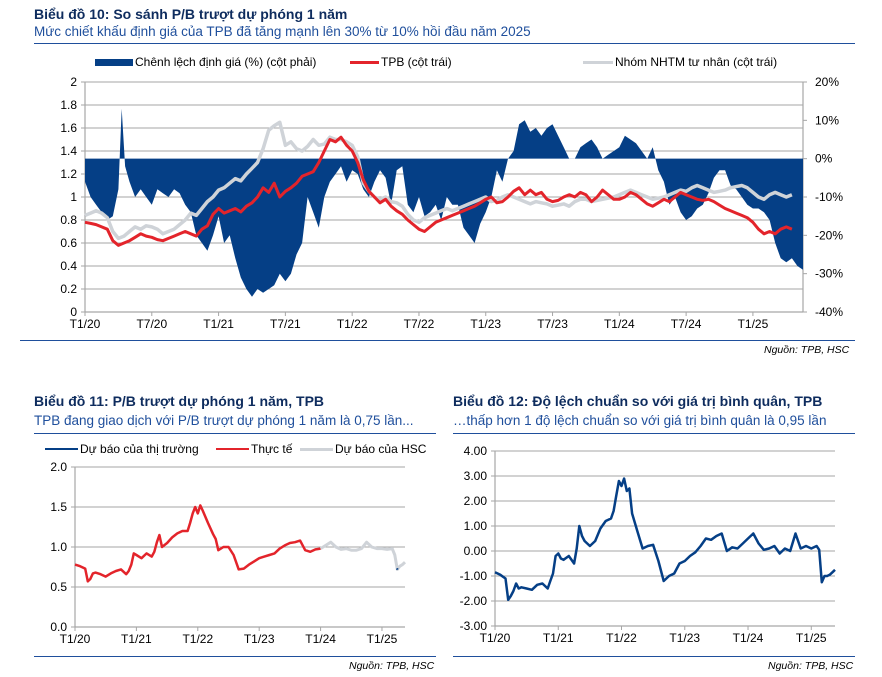 The width and height of the screenshot is (882, 677). Describe the element at coordinates (73, 82) in the screenshot. I see `y-tick-label: 2` at that location.